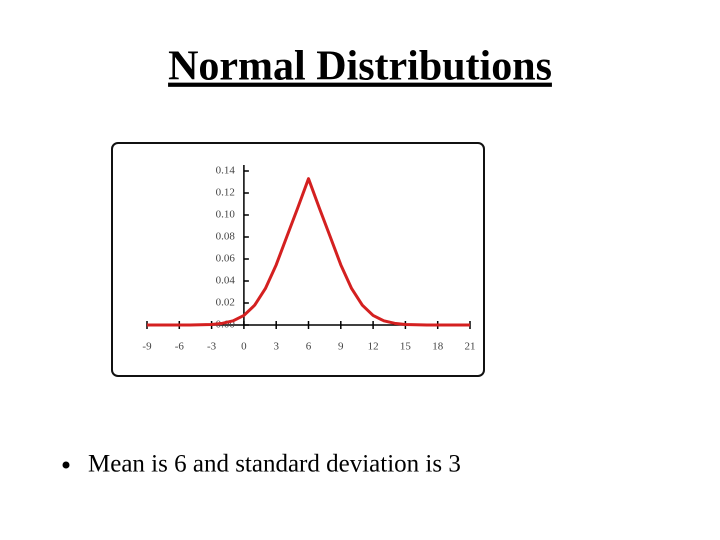 The width and height of the screenshot is (720, 540). Describe the element at coordinates (309, 347) in the screenshot. I see `x-tick-label: 6` at that location.